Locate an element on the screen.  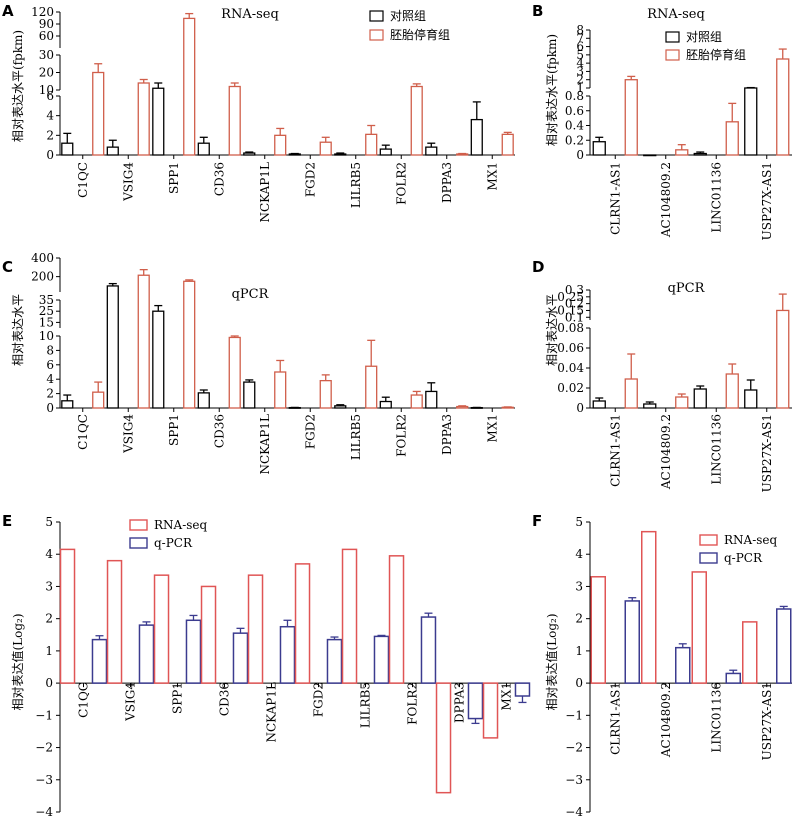
panel-e-category-label: LILRB5 is located at coordinates (366, 705).